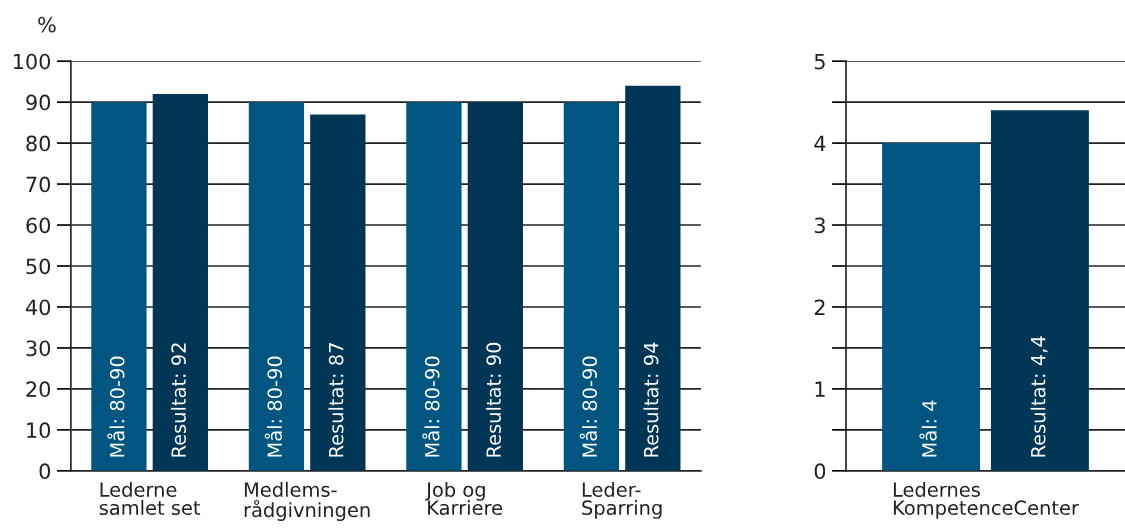 The image size is (1125, 532). Describe the element at coordinates (622, 500) in the screenshot. I see `x-tick-label: Leder- Sparring` at that location.